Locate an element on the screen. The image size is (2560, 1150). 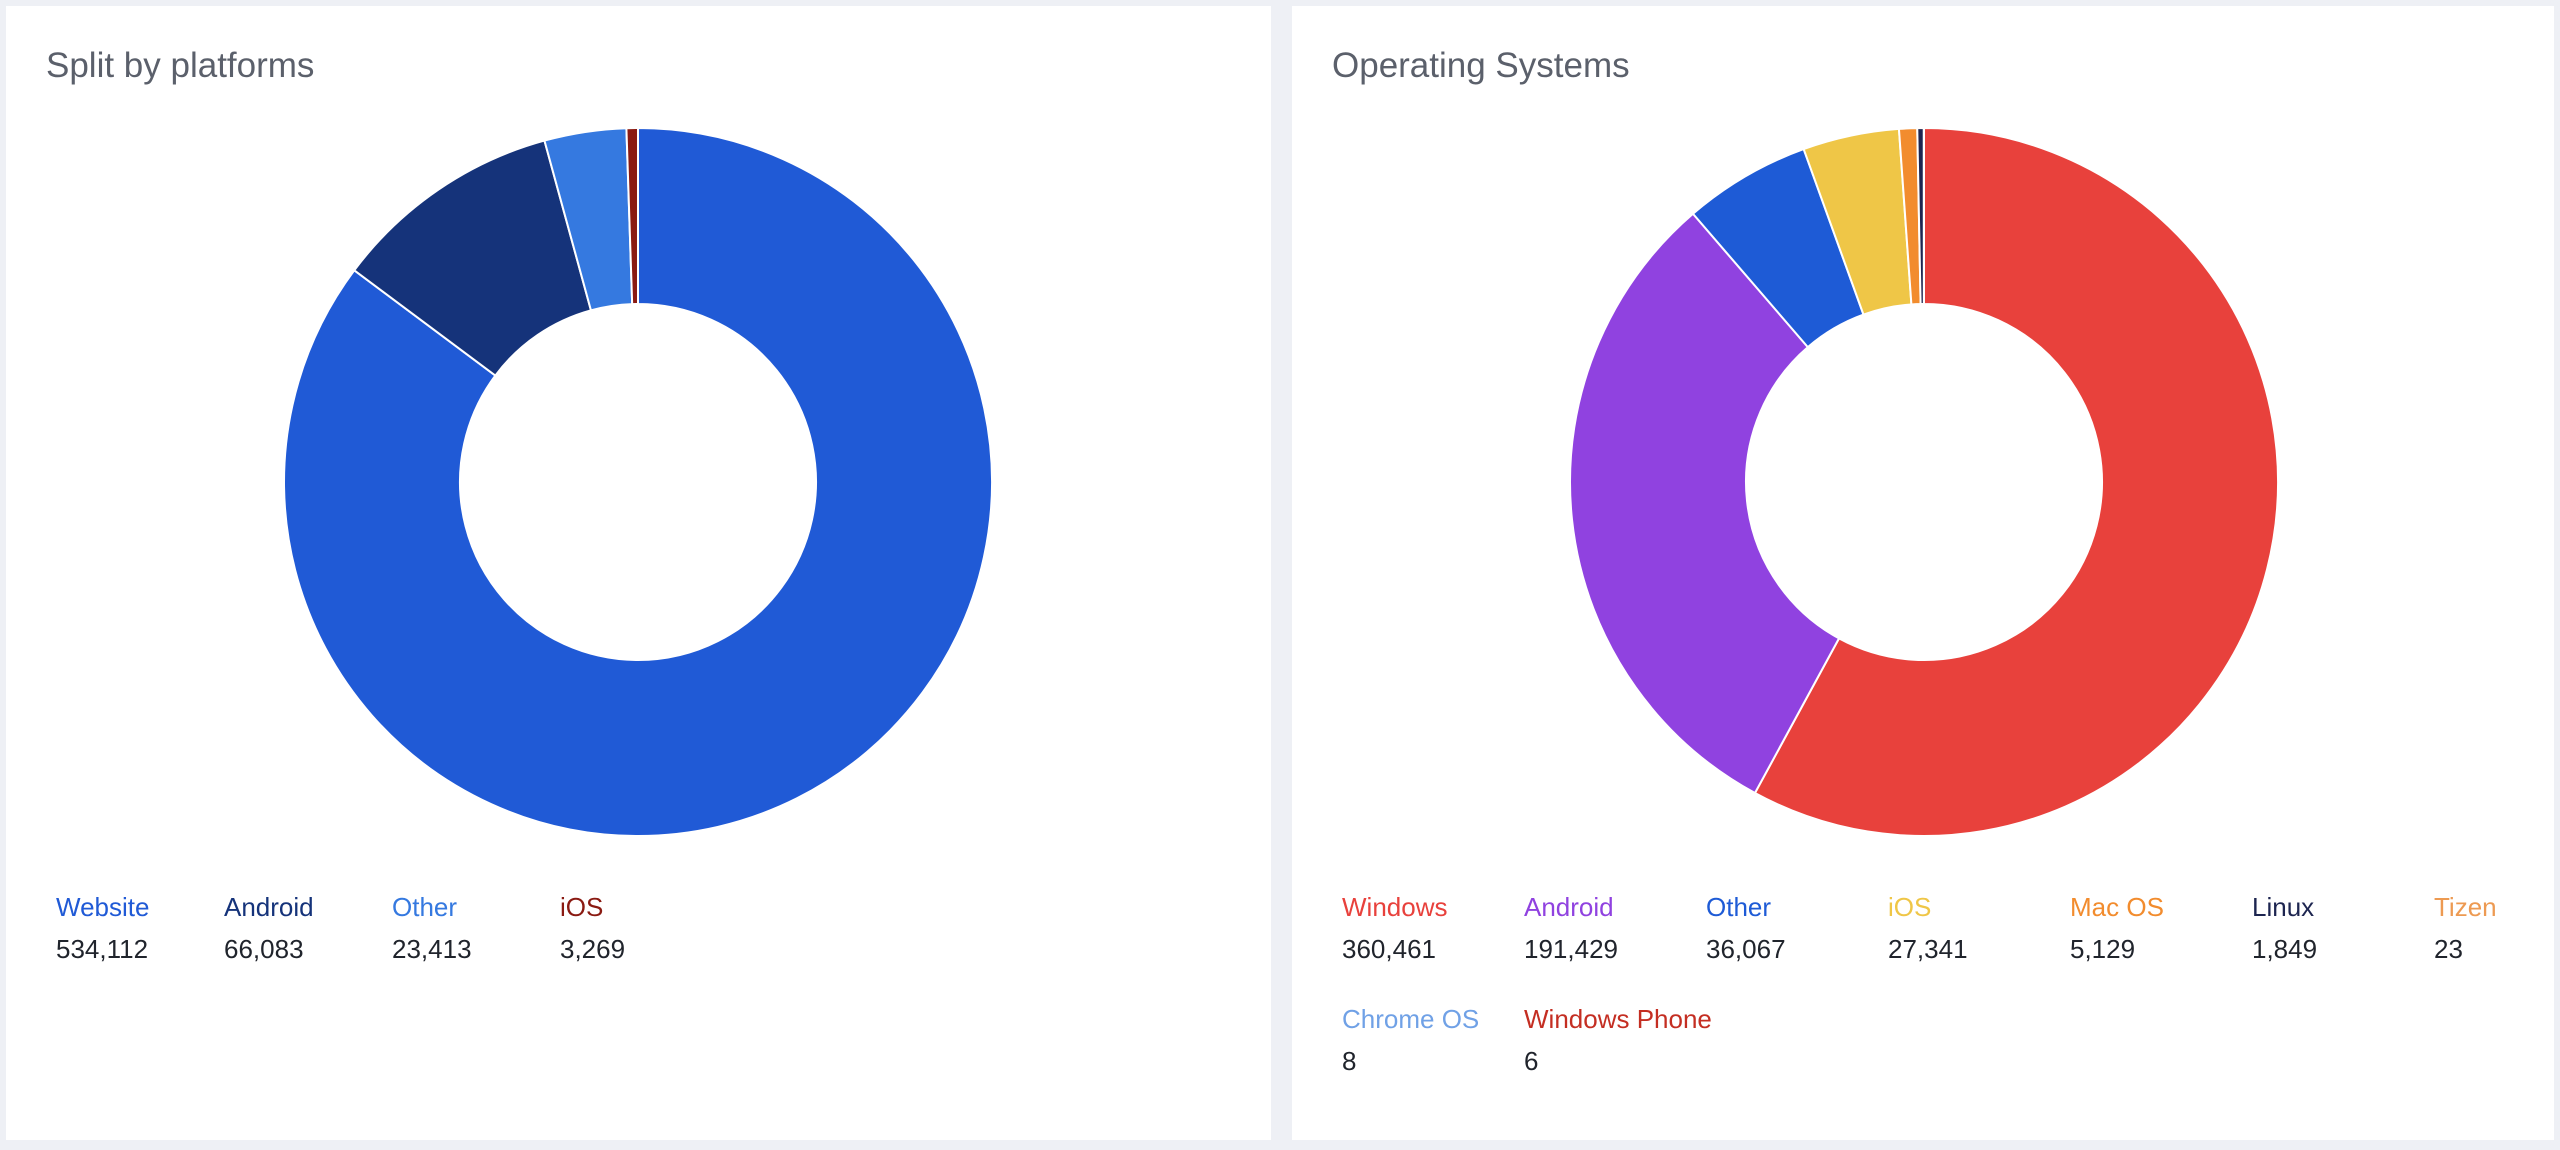
legend-value: 66,083 is located at coordinates (264, 949).